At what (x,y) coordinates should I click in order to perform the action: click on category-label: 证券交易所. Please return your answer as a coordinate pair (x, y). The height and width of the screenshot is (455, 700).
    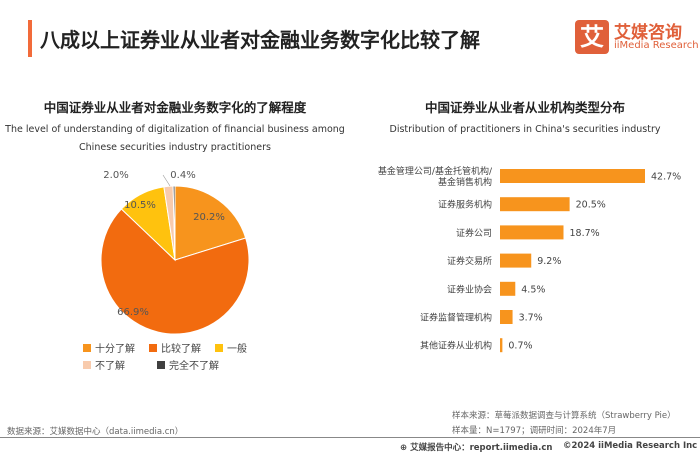
    Looking at the image, I should click on (469, 261).